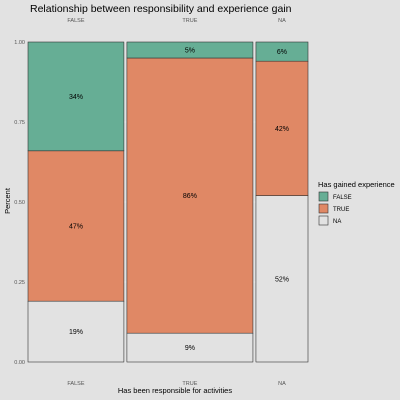 The image size is (400, 400). I want to click on y-tick-label: 0.50, so click(19, 203).